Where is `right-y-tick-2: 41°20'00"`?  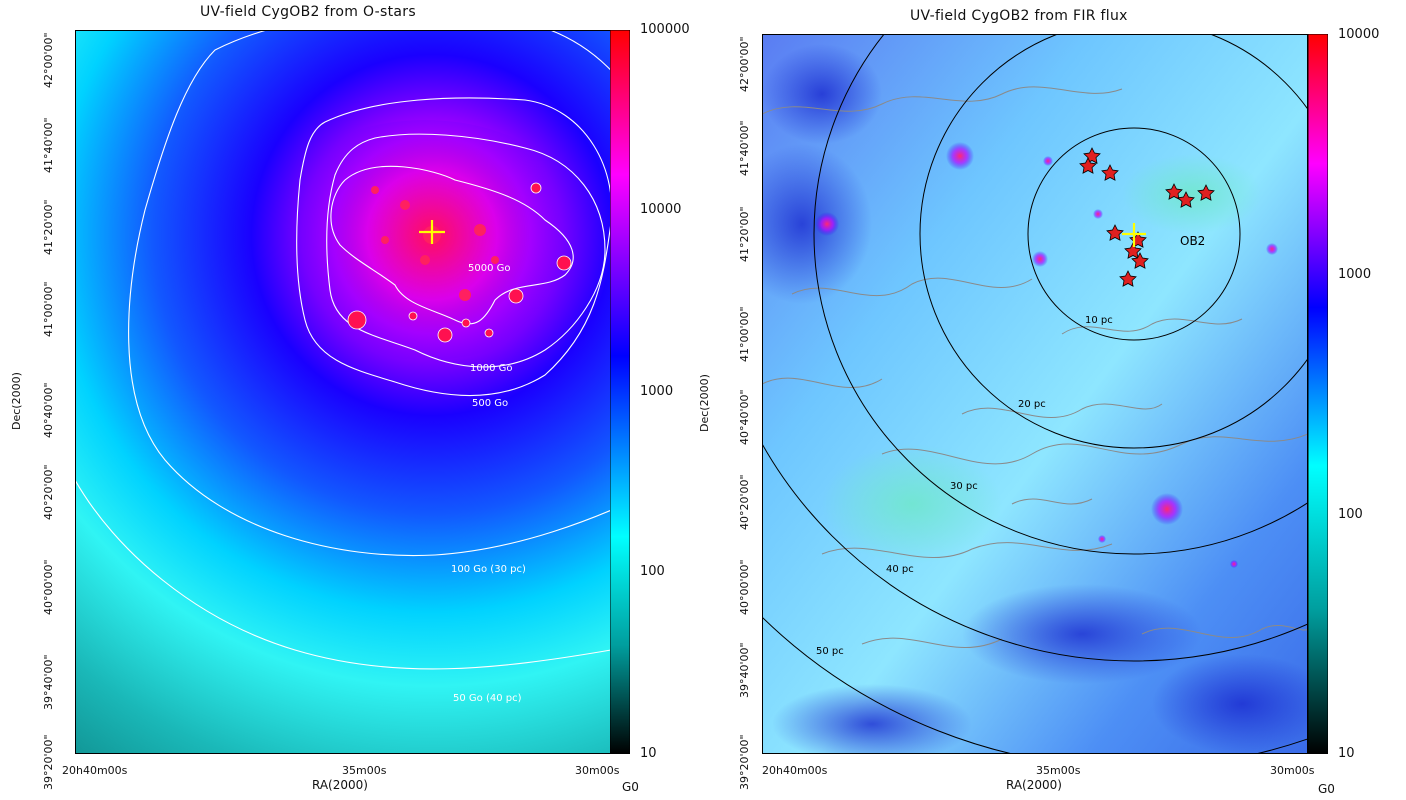 right-y-tick-2: 41°20'00" is located at coordinates (744, 234).